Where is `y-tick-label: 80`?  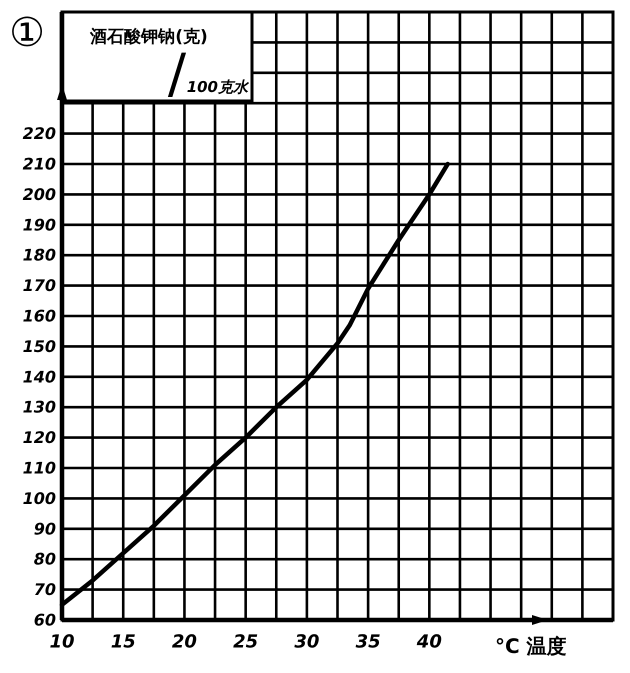
y-tick-label: 80 is located at coordinates (45, 559).